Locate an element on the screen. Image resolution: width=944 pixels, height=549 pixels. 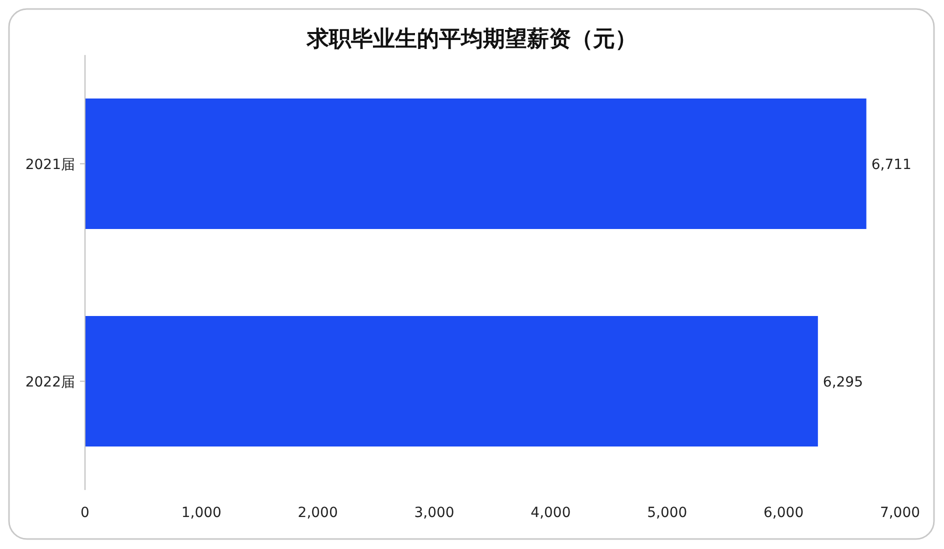
data-label: 6,711 is located at coordinates (891, 164).